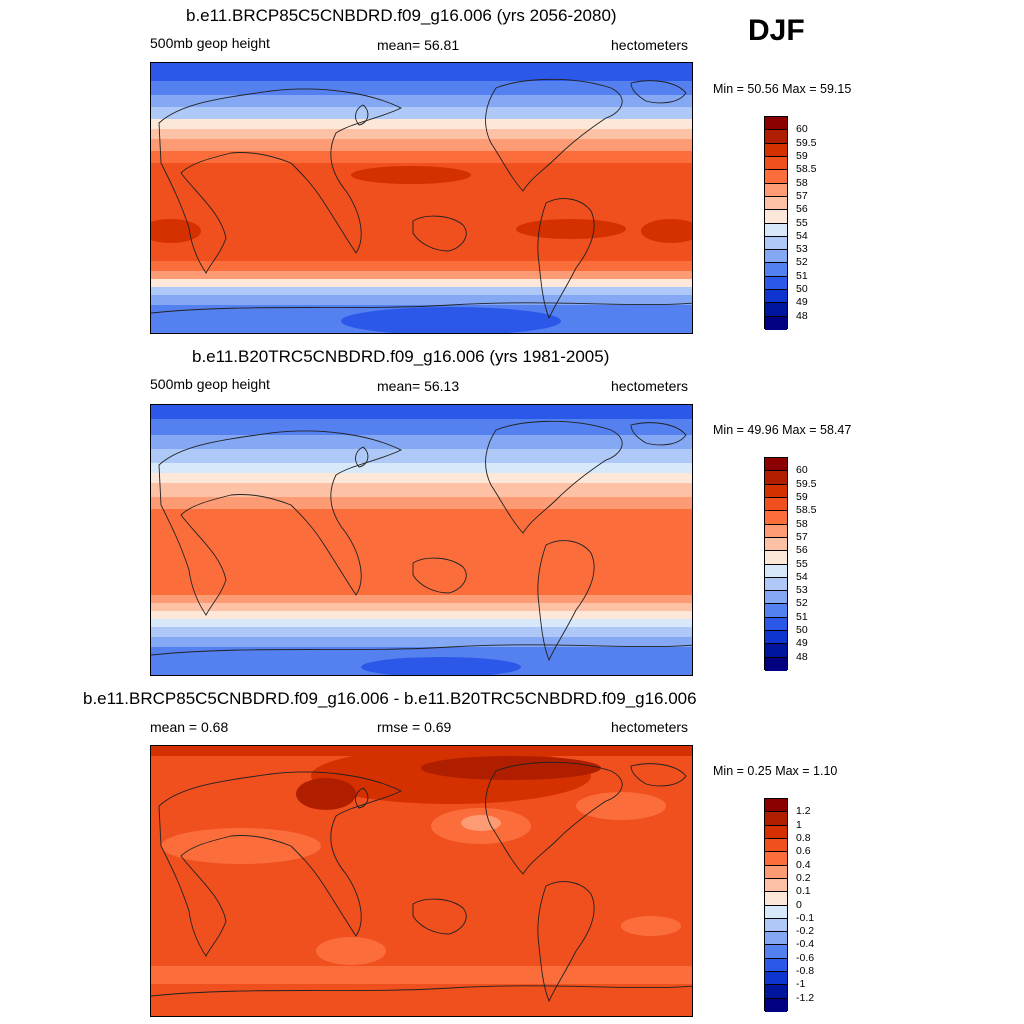  Describe the element at coordinates (650, 45) in the screenshot. I see `panel1-units-label: hectometers` at that location.